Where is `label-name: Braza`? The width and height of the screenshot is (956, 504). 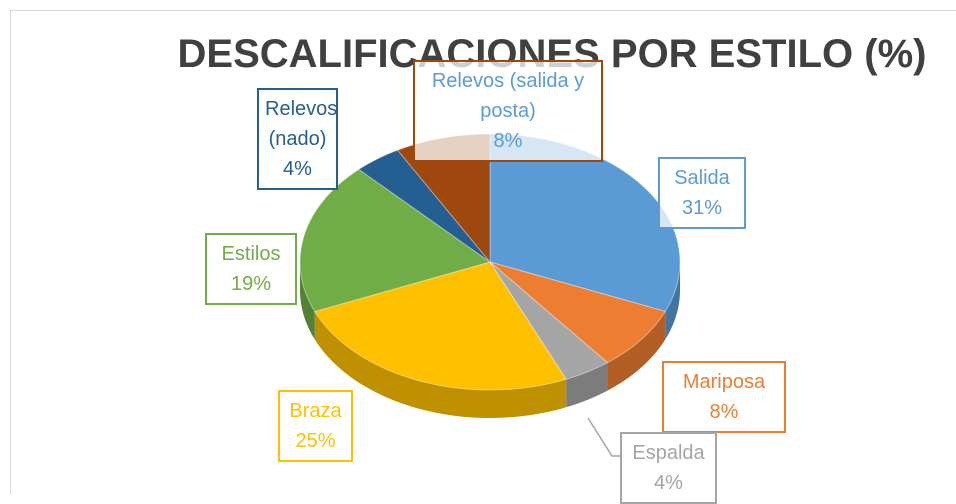 label-name: Braza is located at coordinates (315, 411).